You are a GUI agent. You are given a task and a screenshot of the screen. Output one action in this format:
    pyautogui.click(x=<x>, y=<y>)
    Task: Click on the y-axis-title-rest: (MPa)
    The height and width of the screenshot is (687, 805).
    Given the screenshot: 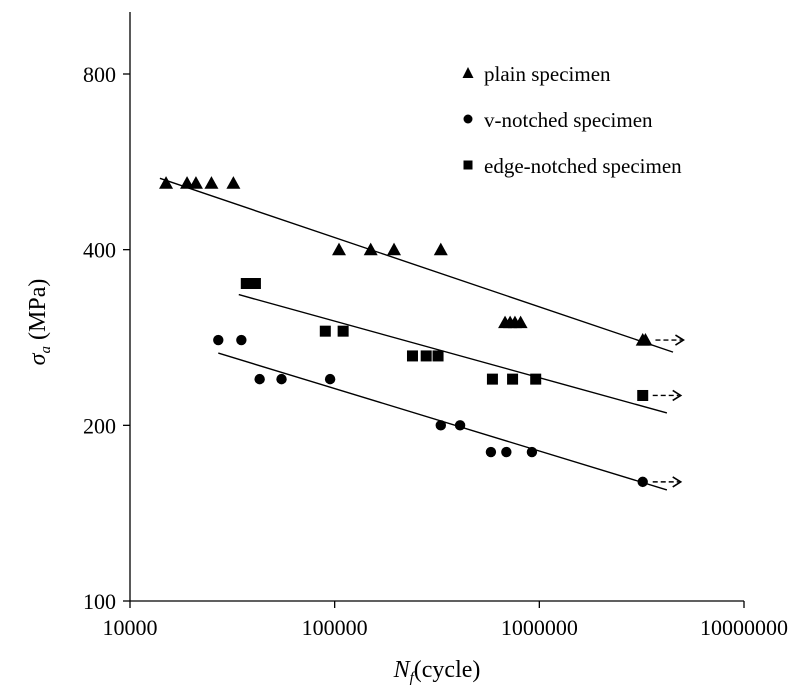 What is the action you would take?
    pyautogui.click(x=38, y=312)
    